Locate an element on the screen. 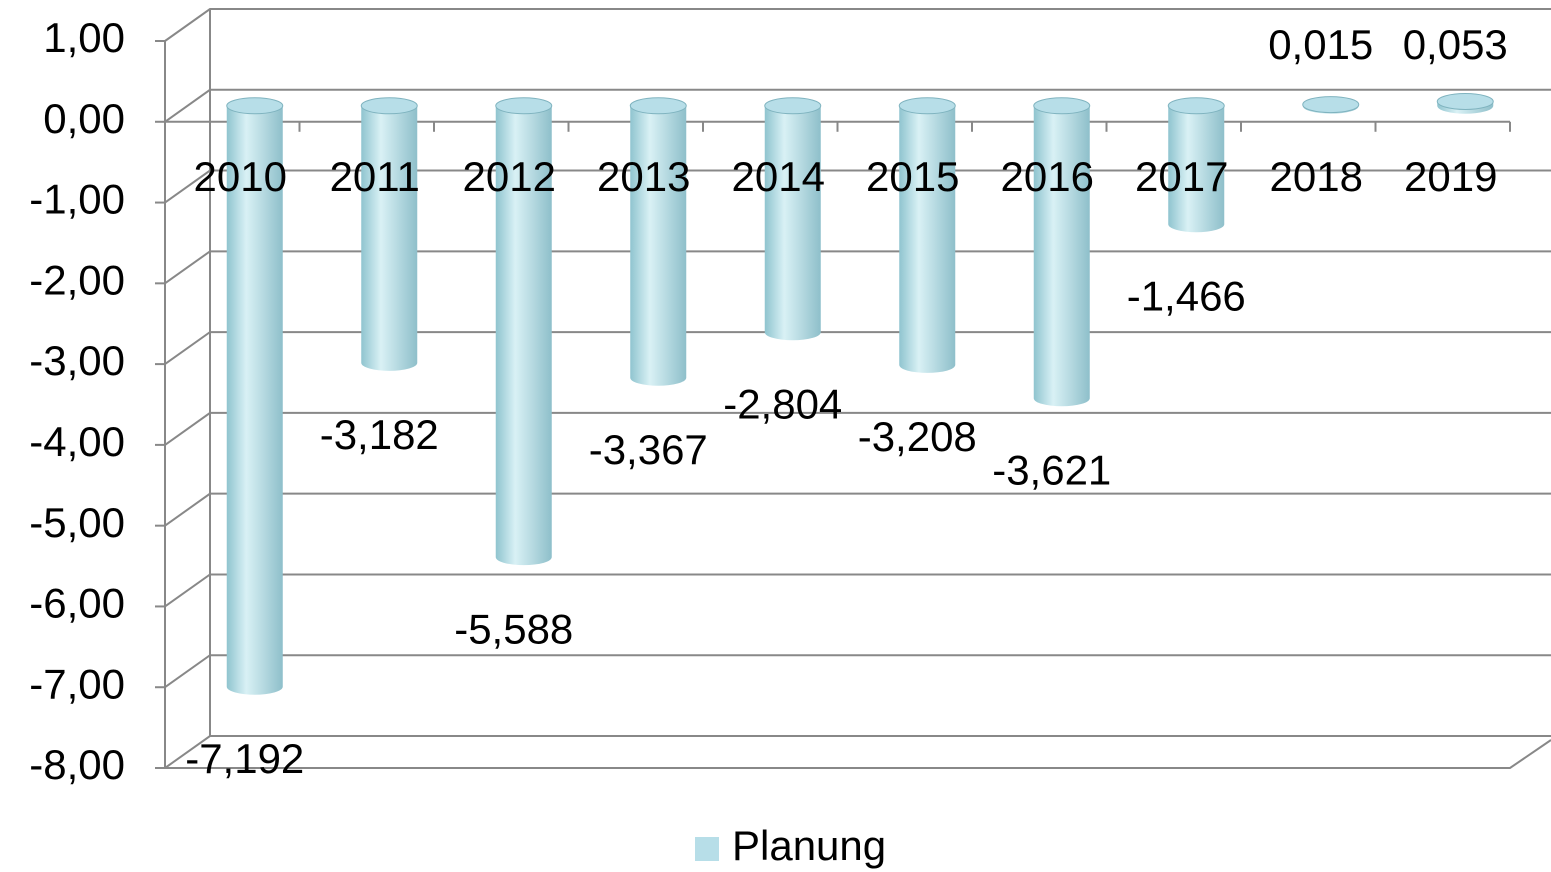  value-label: -2,804 is located at coordinates (782, 403).